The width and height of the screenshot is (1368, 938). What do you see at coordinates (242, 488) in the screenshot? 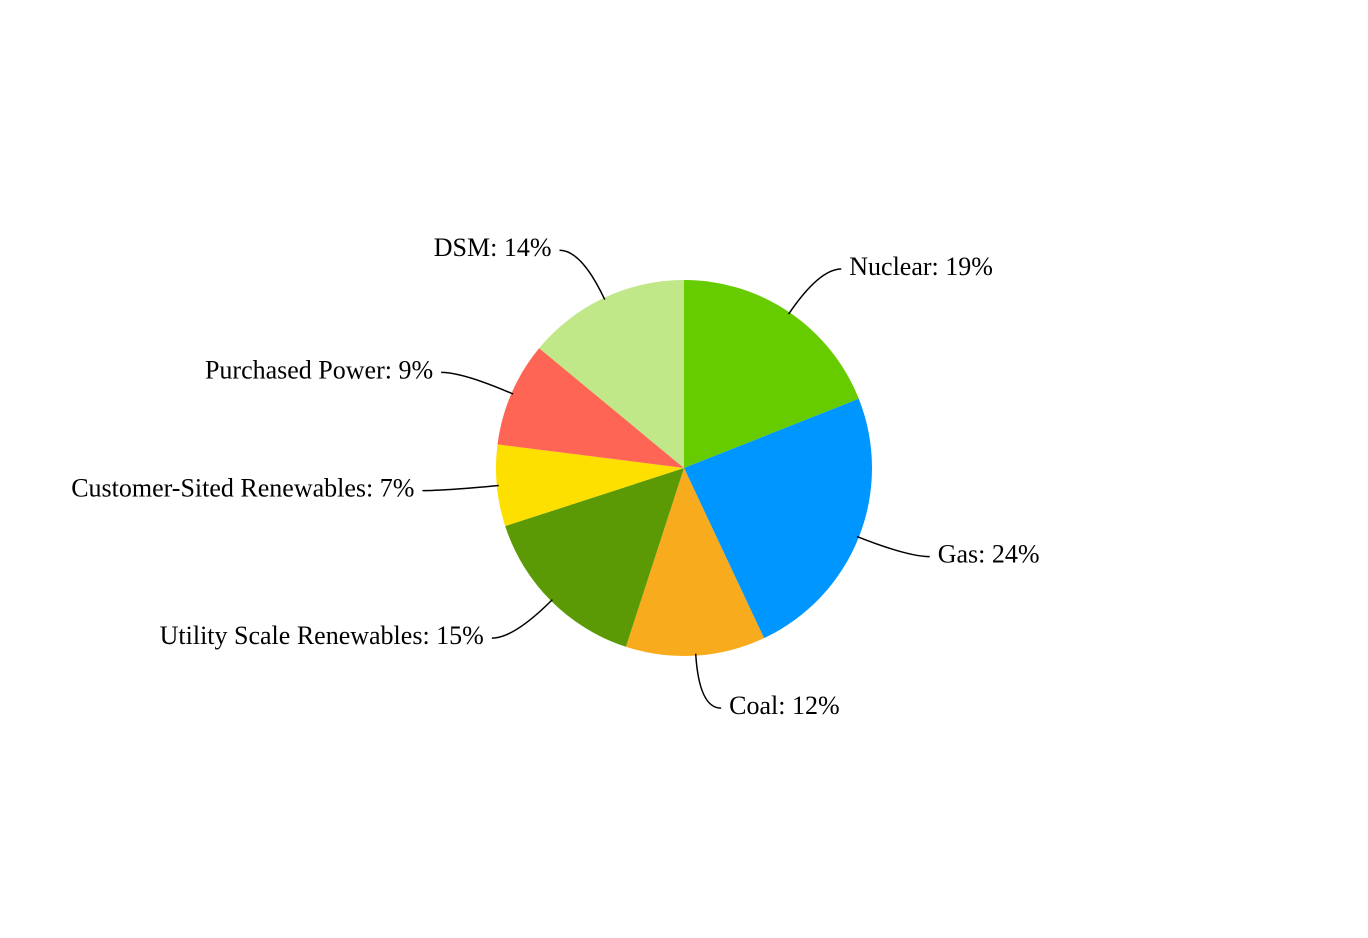
I see `data-label: Customer-Sited Renewables: 7%` at bounding box center [242, 488].